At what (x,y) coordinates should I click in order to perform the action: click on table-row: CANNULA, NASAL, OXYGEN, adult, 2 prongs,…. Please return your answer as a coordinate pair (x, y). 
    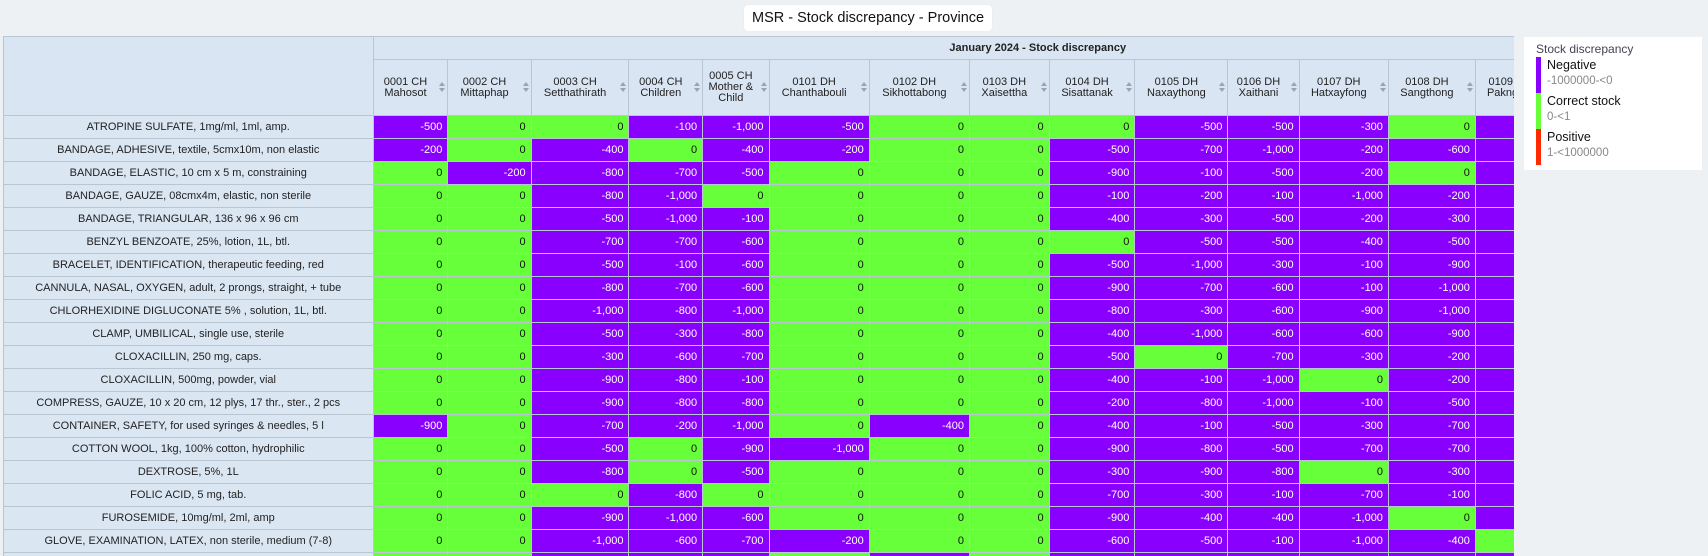
    Looking at the image, I should click on (758, 288).